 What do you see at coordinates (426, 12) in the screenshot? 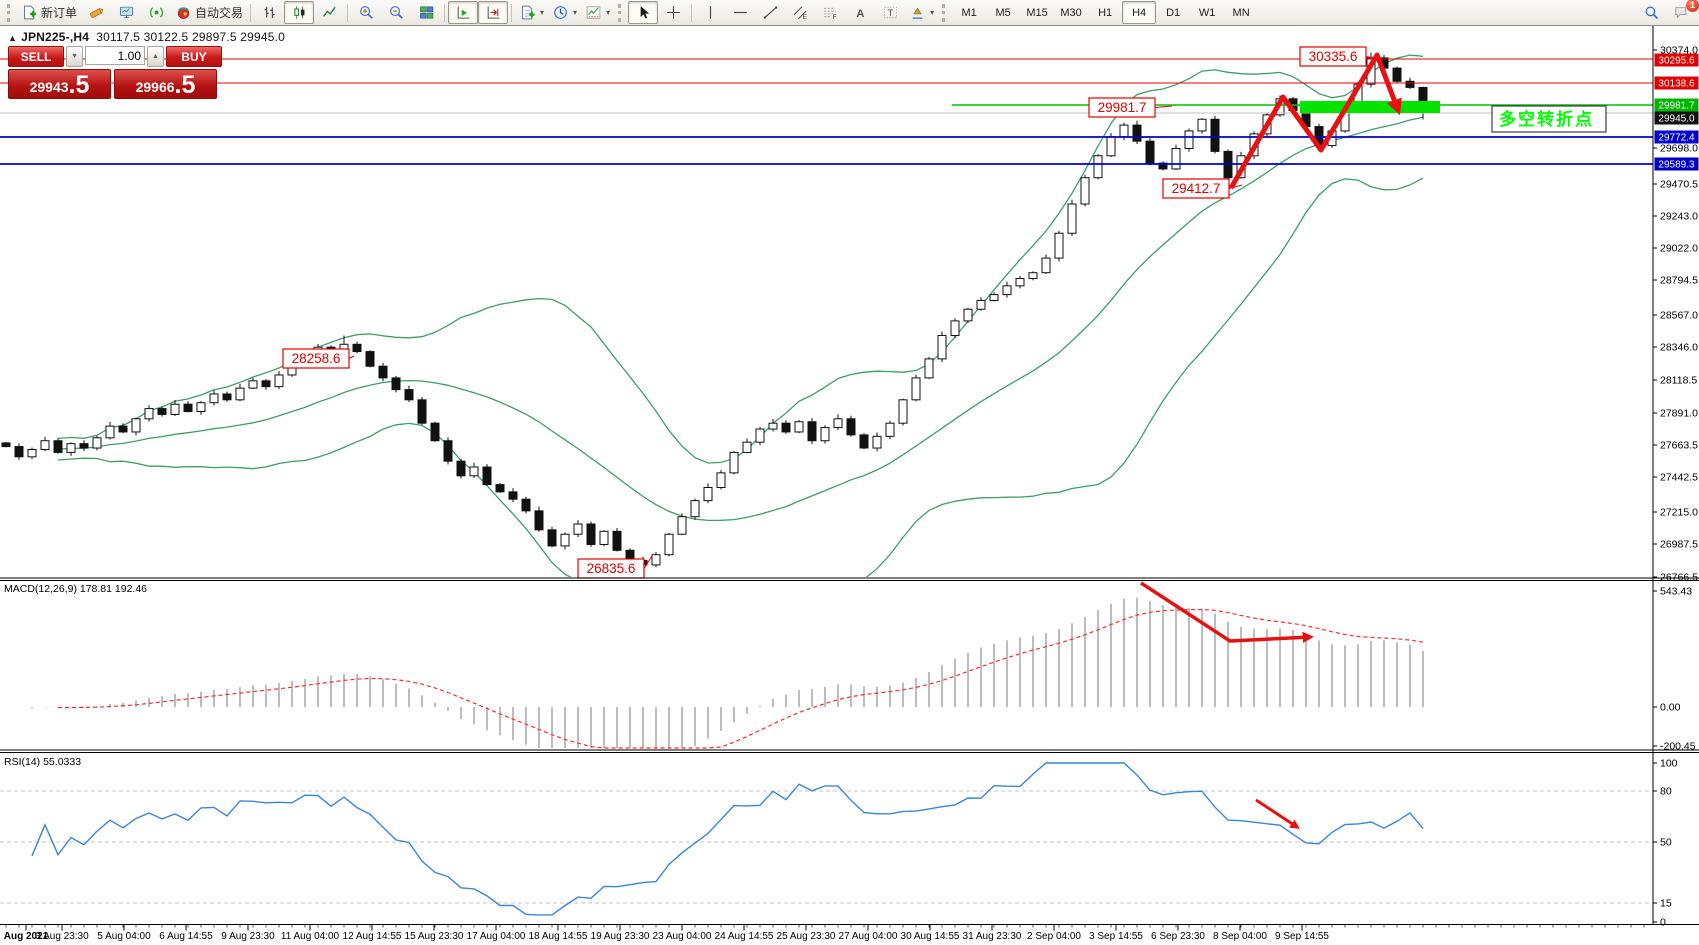
I see `tile-windows-button` at bounding box center [426, 12].